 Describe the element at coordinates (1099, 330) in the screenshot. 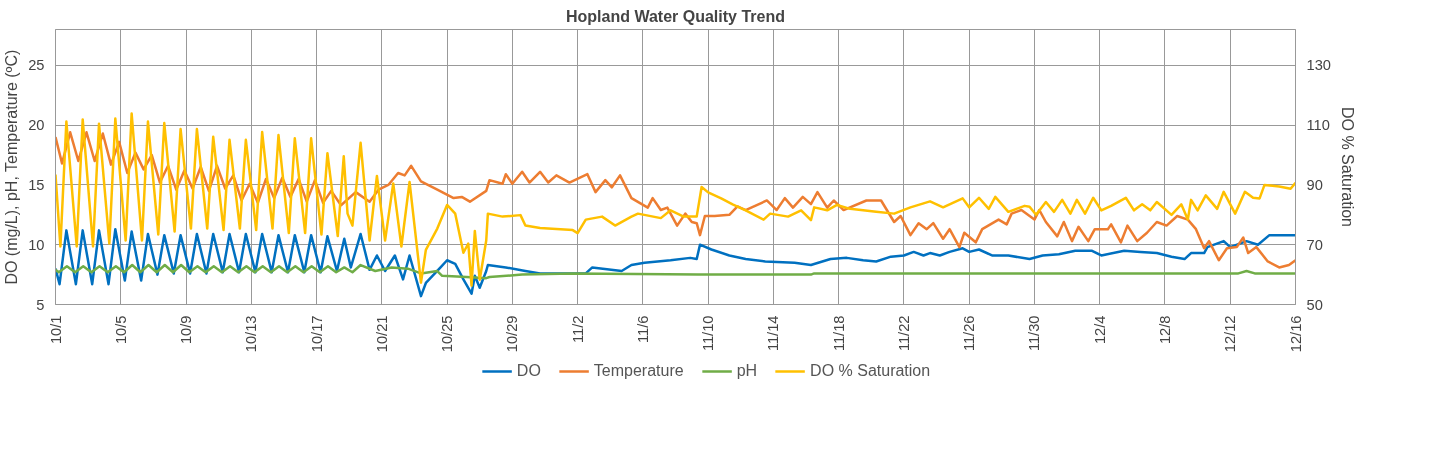

I see `x-tick-label: 12/4` at that location.